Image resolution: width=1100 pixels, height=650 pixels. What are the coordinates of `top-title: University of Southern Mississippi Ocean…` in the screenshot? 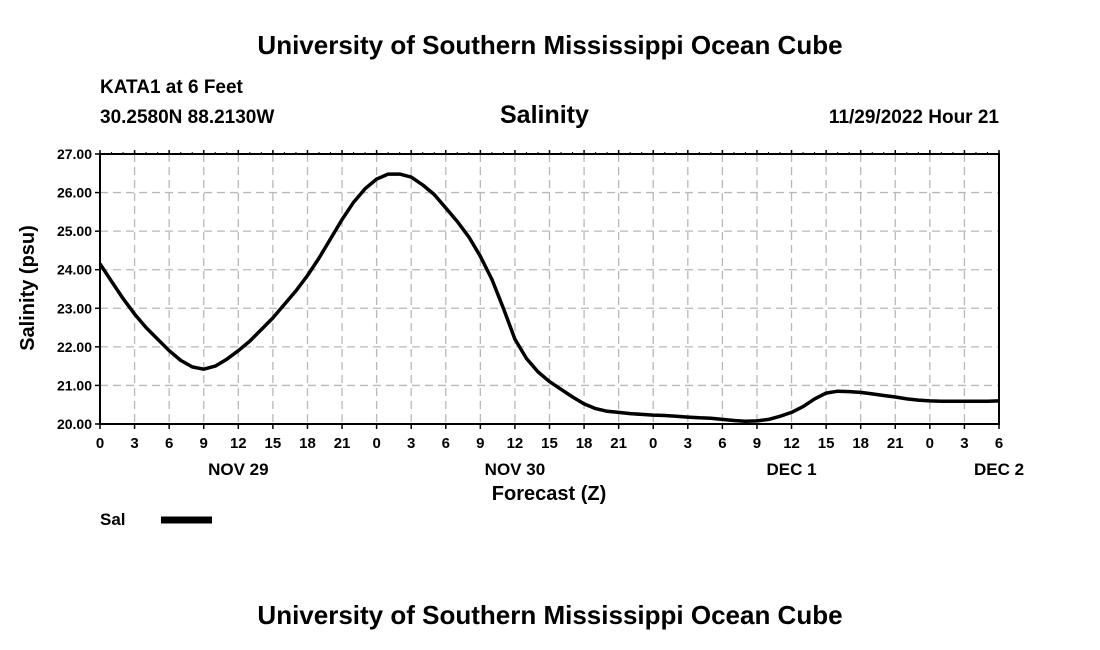 It's located at (550, 45).